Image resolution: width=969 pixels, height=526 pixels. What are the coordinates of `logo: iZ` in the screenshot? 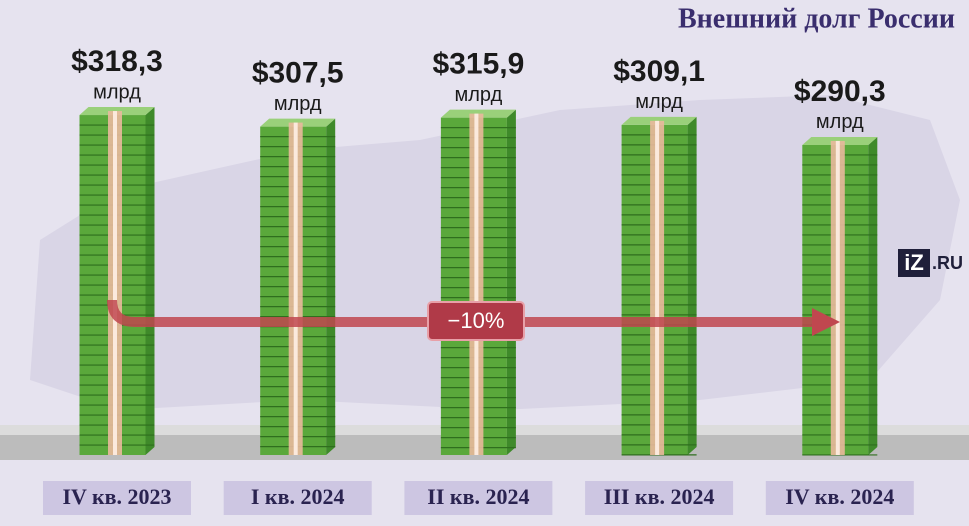 It's located at (914, 262).